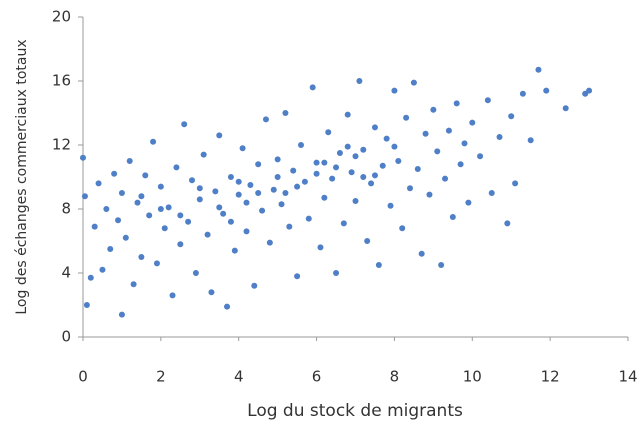 Image resolution: width=640 pixels, height=429 pixels. I want to click on x-tick-label: 0, so click(83, 377).